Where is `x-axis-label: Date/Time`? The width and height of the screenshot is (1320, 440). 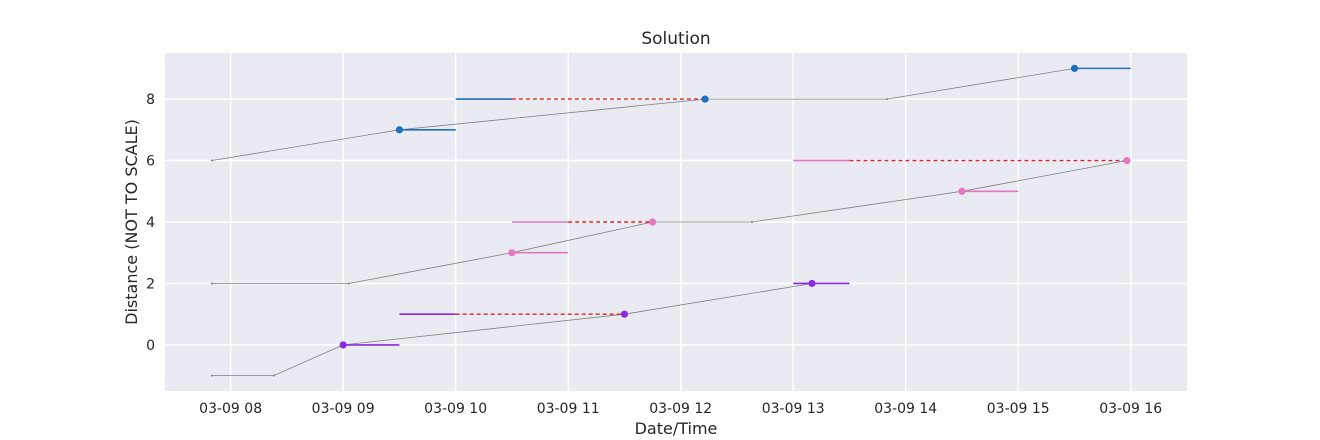 x-axis-label: Date/Time is located at coordinates (676, 428).